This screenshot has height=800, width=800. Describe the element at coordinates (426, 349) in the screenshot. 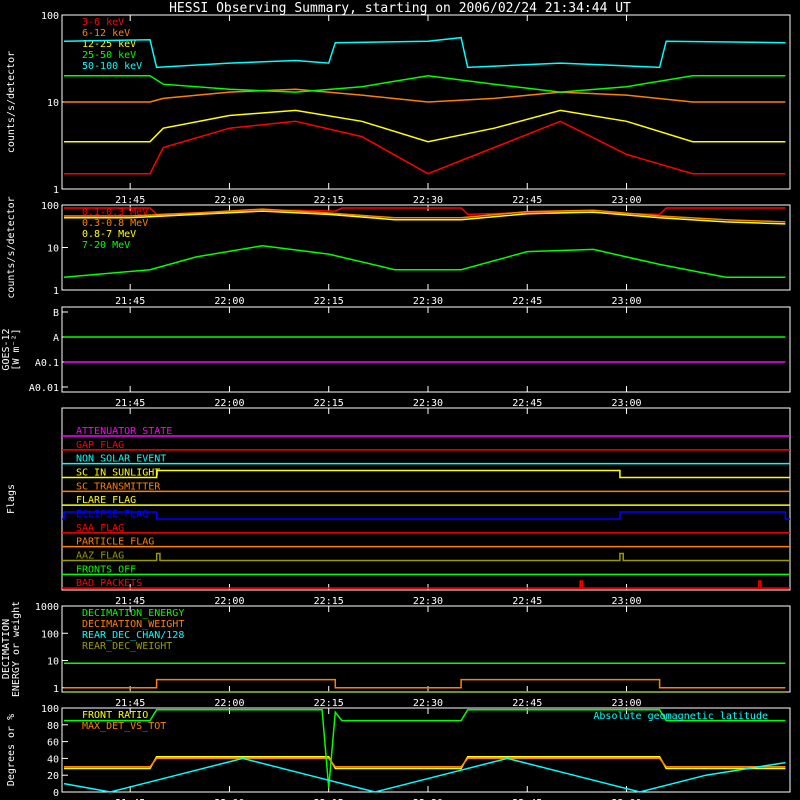

I see `goes-frame` at that location.